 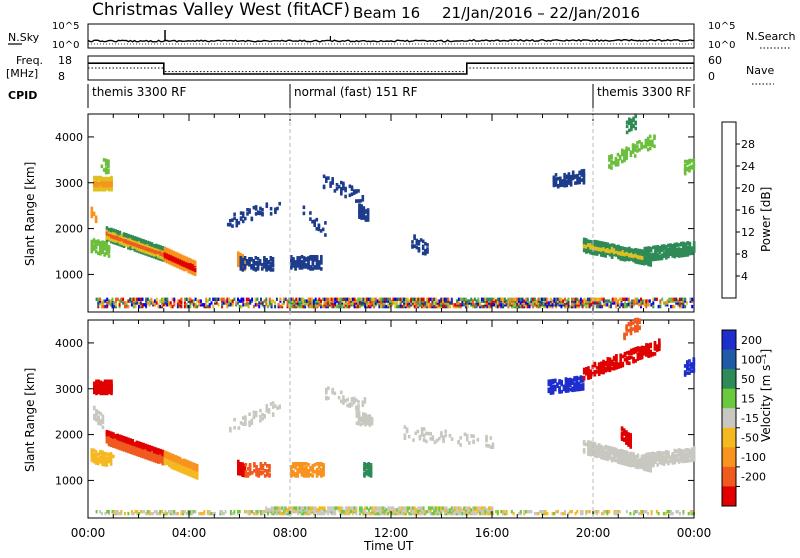 What do you see at coordinates (715, 60) in the screenshot?
I see `nave-ylabel-top: 60` at bounding box center [715, 60].